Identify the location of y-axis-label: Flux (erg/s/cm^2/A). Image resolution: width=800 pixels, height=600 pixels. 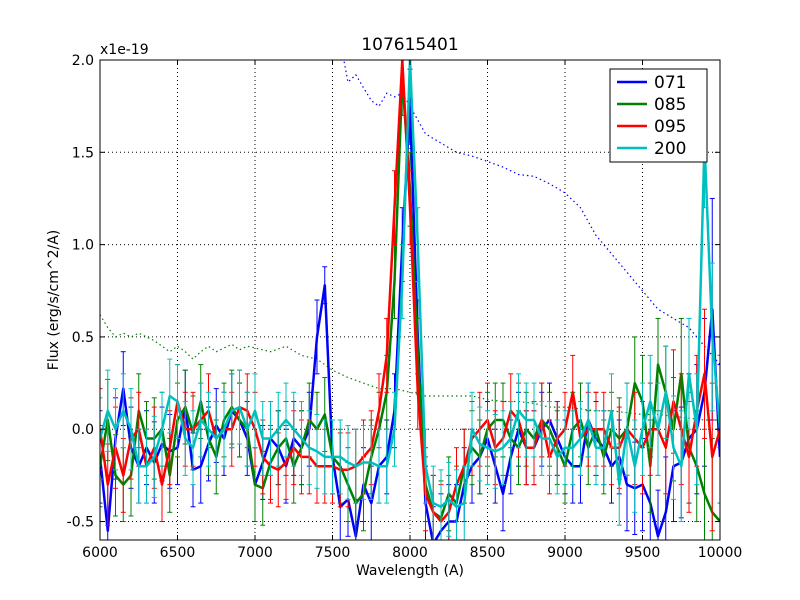
(54, 300).